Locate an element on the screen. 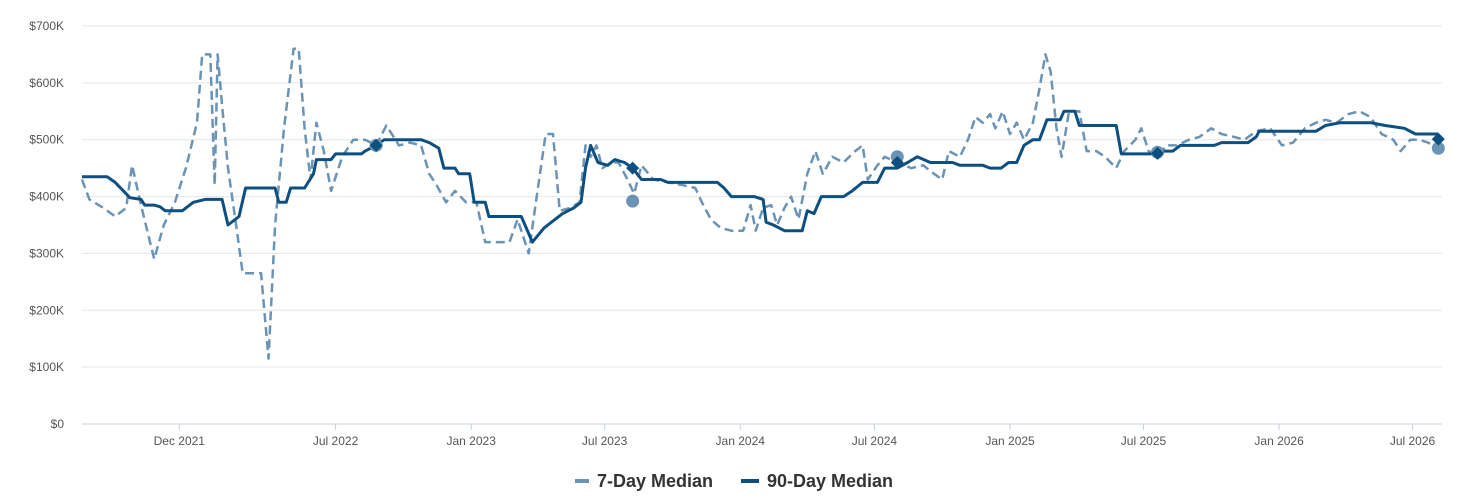 The height and width of the screenshot is (502, 1468). series-markers is located at coordinates (907, 170).